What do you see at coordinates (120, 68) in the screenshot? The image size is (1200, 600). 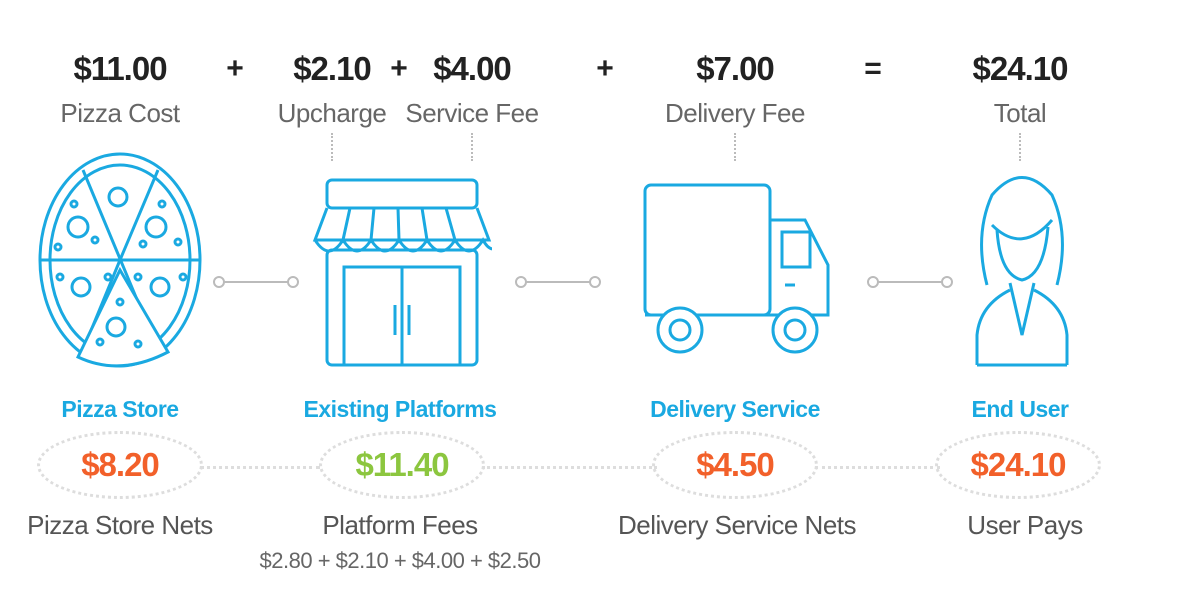 I see `pizza-cost-value: $11.00` at bounding box center [120, 68].